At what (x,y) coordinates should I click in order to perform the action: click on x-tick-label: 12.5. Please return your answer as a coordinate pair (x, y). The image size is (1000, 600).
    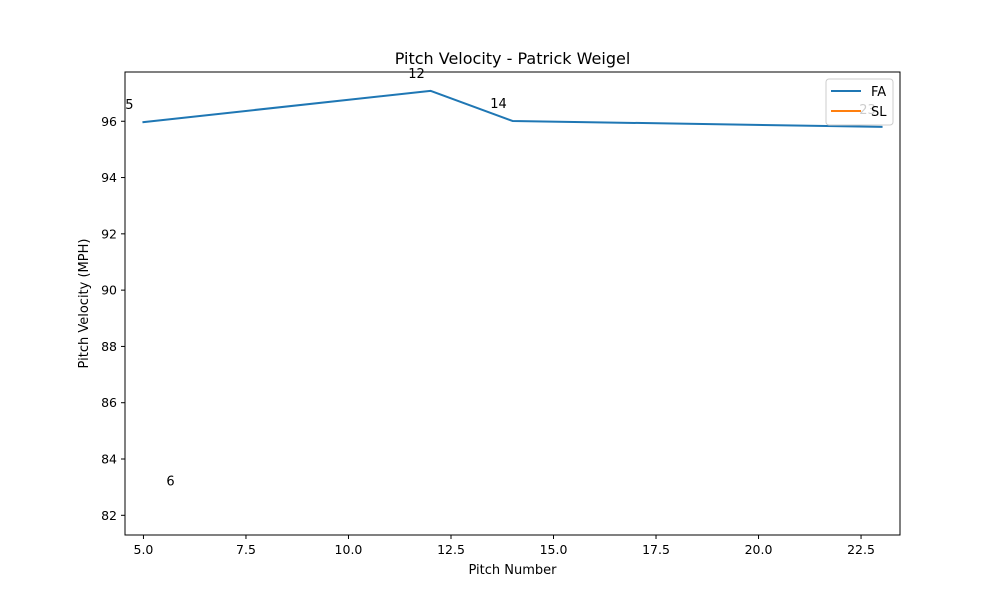
    Looking at the image, I should click on (451, 549).